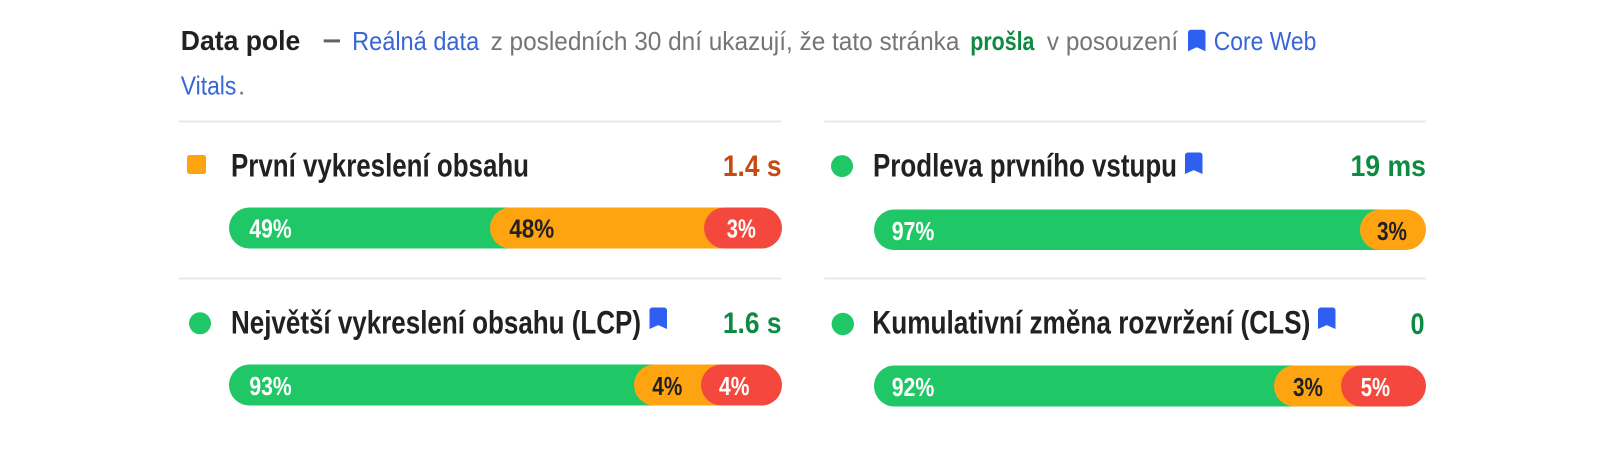 The width and height of the screenshot is (1600, 450). What do you see at coordinates (1113, 41) in the screenshot?
I see `svg-text: v posouzení` at bounding box center [1113, 41].